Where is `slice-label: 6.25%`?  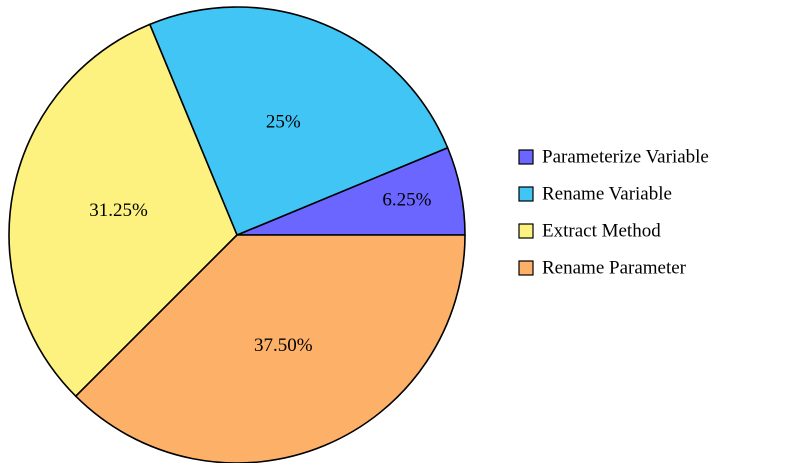 slice-label: 6.25% is located at coordinates (406, 200).